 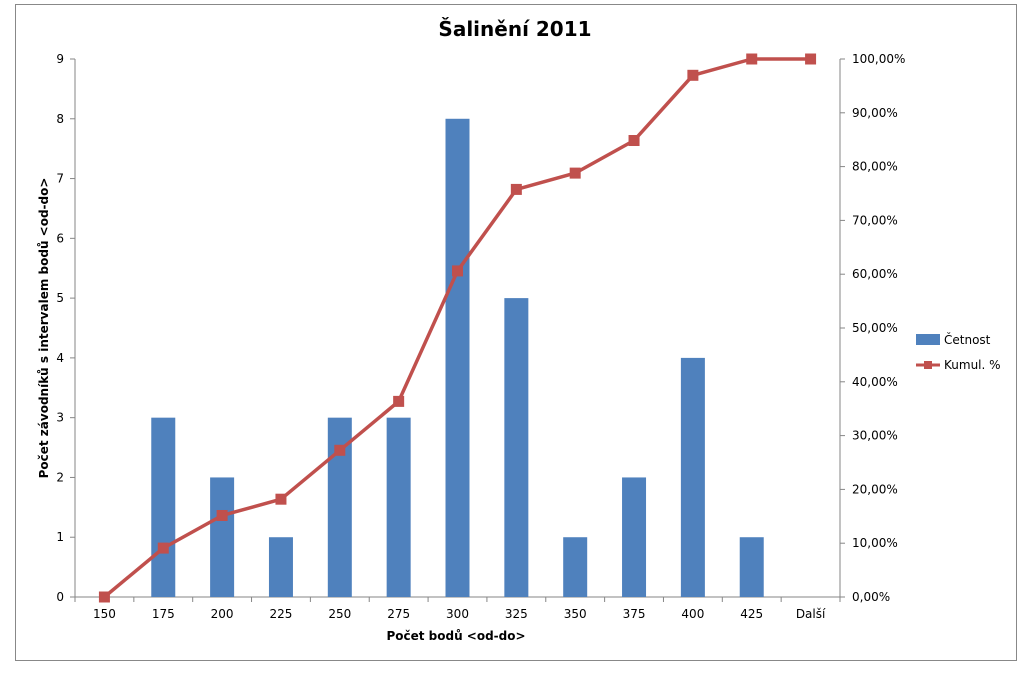 What do you see at coordinates (751, 614) in the screenshot?
I see `x-tick-label: 425` at bounding box center [751, 614].